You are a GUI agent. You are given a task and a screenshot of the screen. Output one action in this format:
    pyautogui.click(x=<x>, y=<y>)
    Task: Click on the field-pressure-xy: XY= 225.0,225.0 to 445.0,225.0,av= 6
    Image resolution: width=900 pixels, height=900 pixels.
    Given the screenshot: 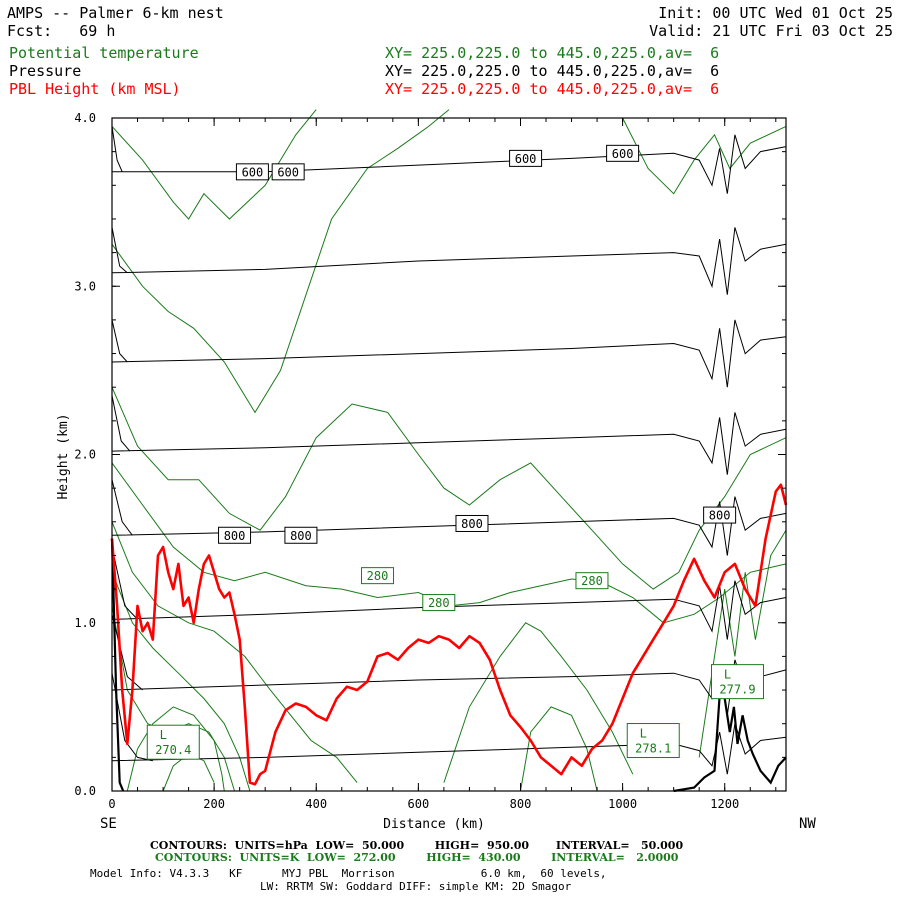 What is the action you would take?
    pyautogui.click(x=552, y=71)
    